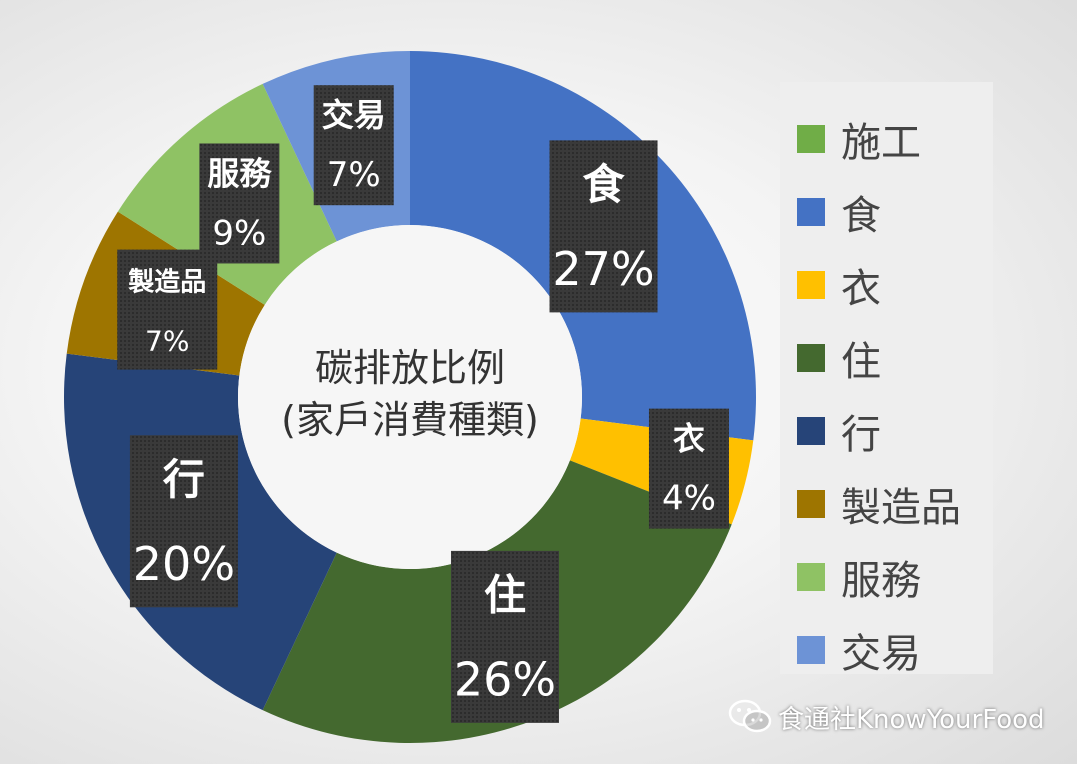  I want to click on watermark: 食通社KnowYourFood, so click(886, 717).